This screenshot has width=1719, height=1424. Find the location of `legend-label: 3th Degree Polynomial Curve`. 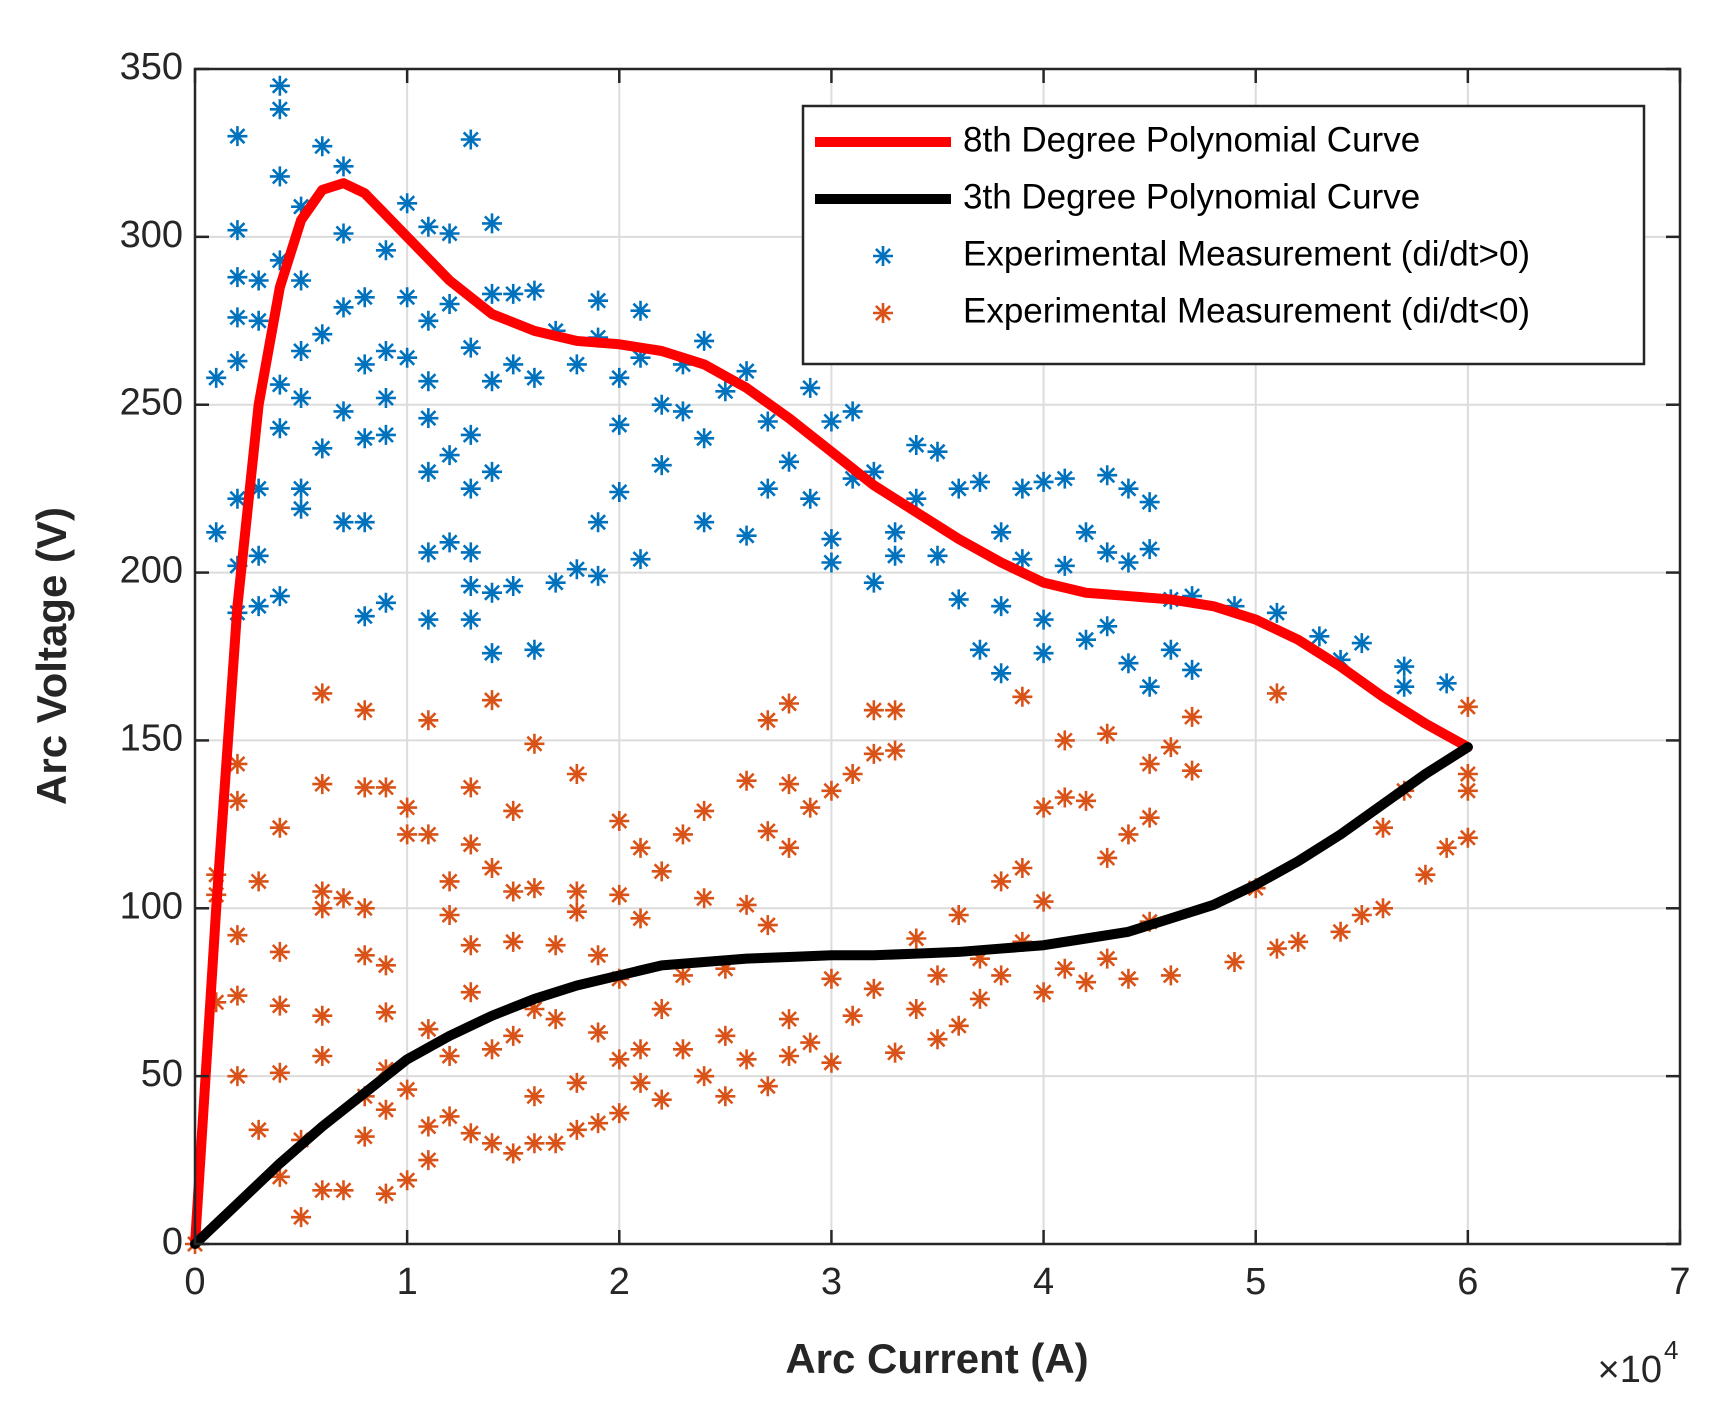

legend-label: 3th Degree Polynomial Curve is located at coordinates (1191, 196).